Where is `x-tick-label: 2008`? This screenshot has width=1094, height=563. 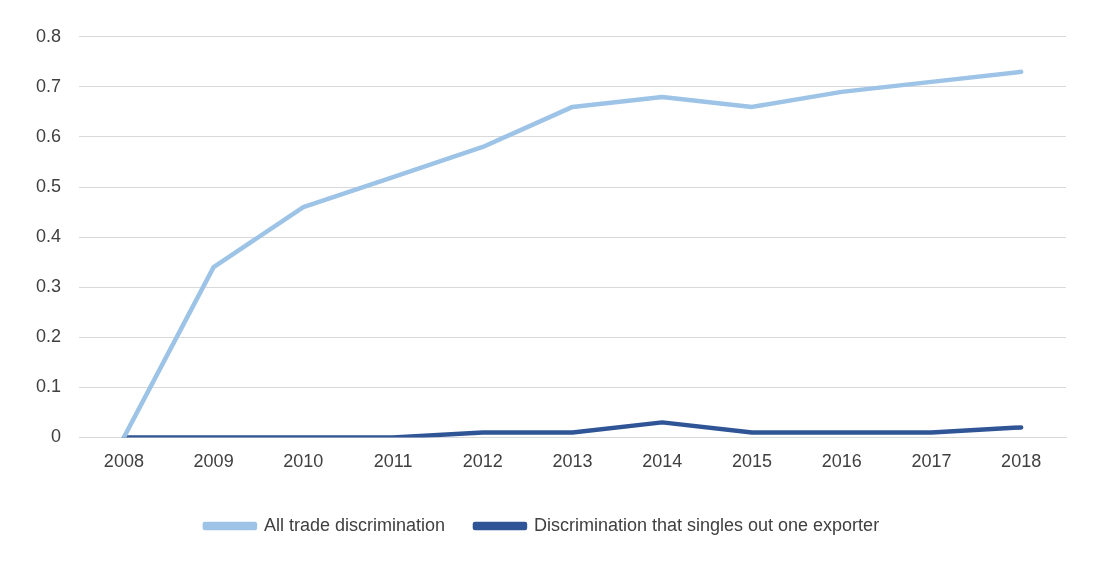
x-tick-label: 2008 is located at coordinates (123, 461).